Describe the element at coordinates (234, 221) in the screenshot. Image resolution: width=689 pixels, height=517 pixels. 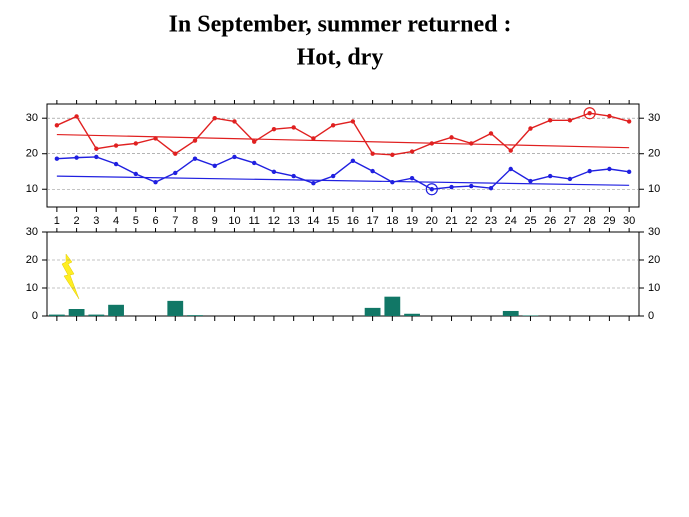
I see `x-tick-label: 10` at that location.